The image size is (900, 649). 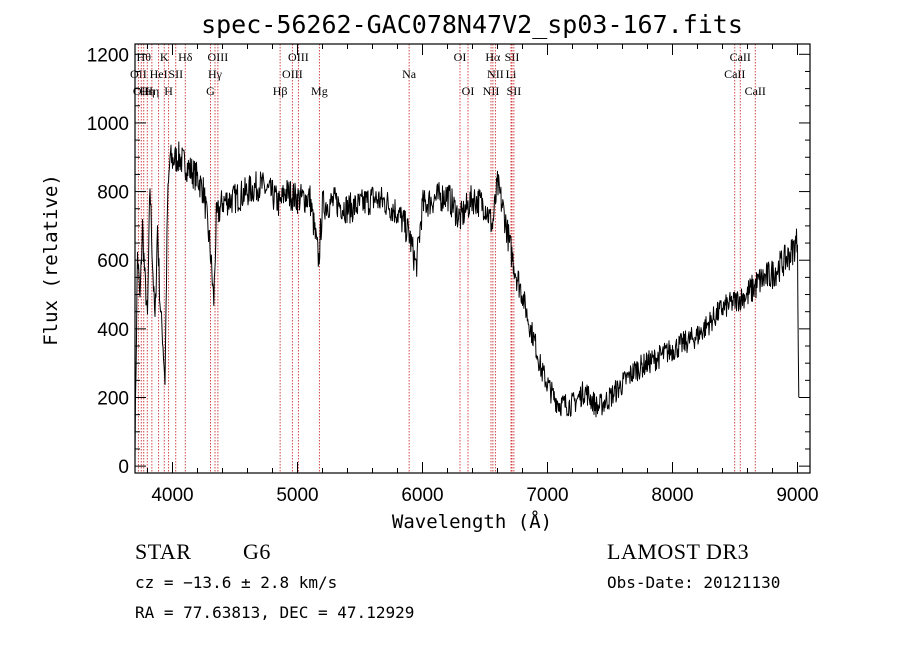 I want to click on ra-dec: RA = 77.63813, DEC = 47.12929, so click(x=275, y=612).